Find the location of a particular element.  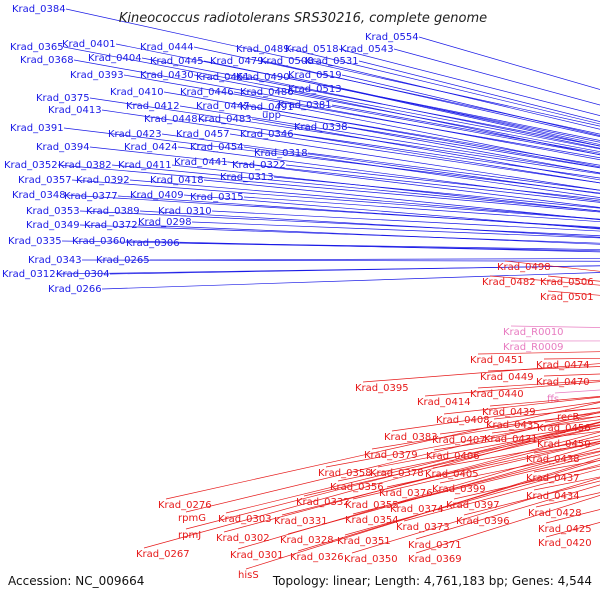

forward-gene-label: Krad_0483 is located at coordinates (225, 119).